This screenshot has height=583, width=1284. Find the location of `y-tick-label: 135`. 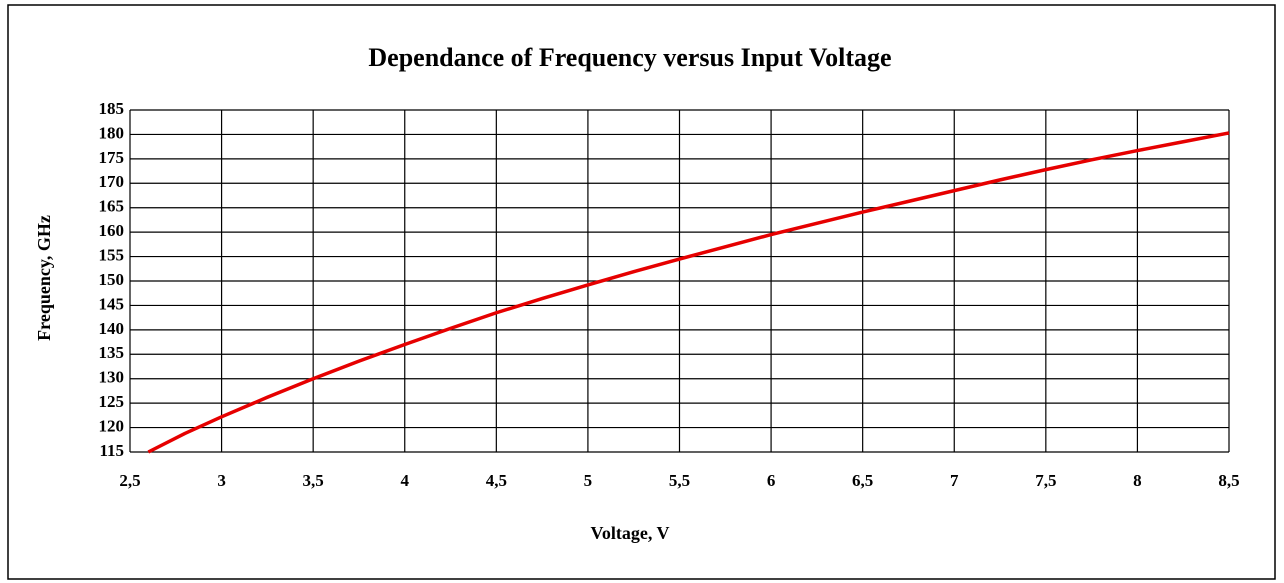

y-tick-label: 135 is located at coordinates (112, 352).